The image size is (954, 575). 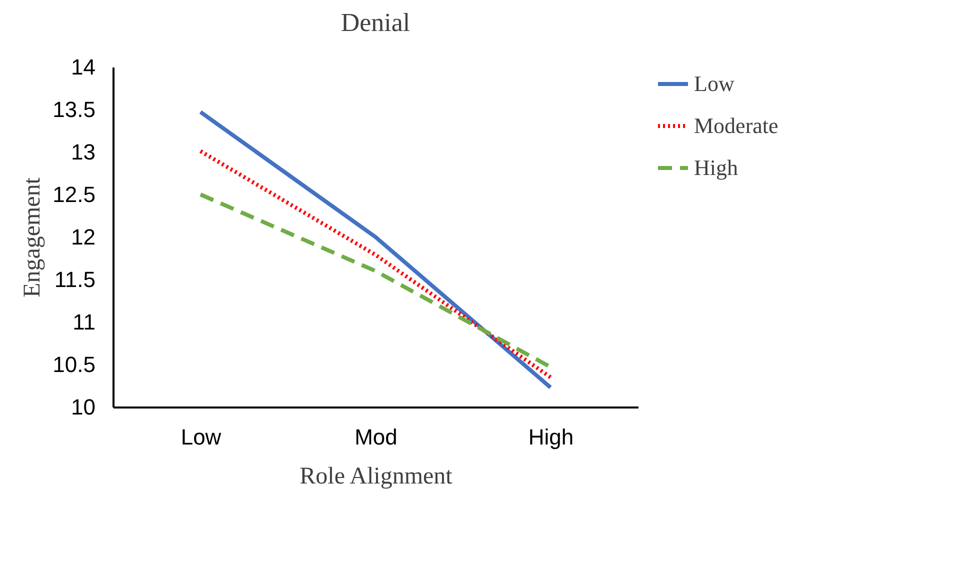 I want to click on chart-title: Denial, so click(x=375, y=22).